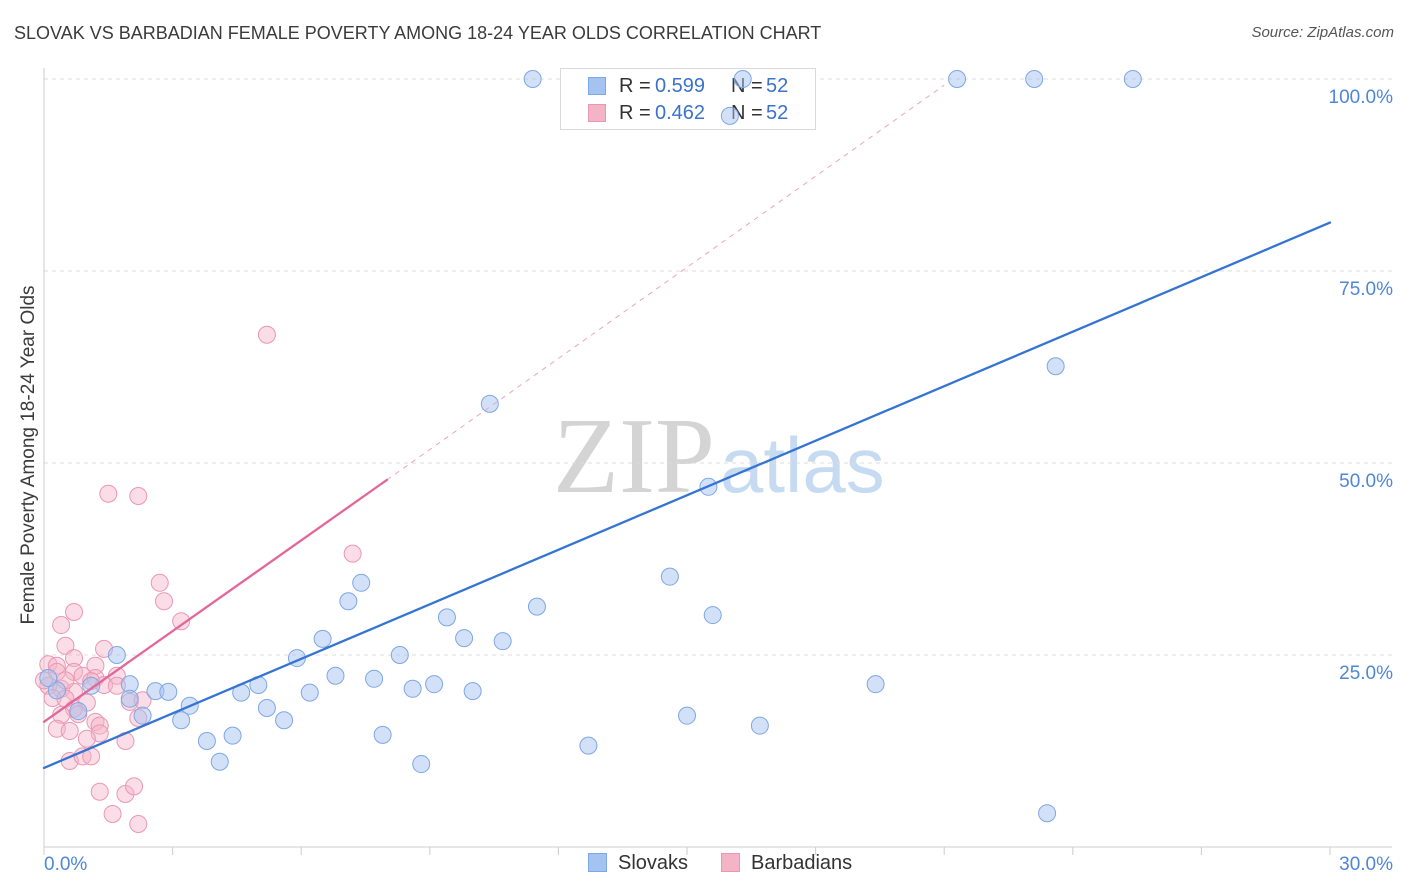  What do you see at coordinates (1366, 481) in the screenshot?
I see `y-tick-label: 50.0%` at bounding box center [1366, 481].